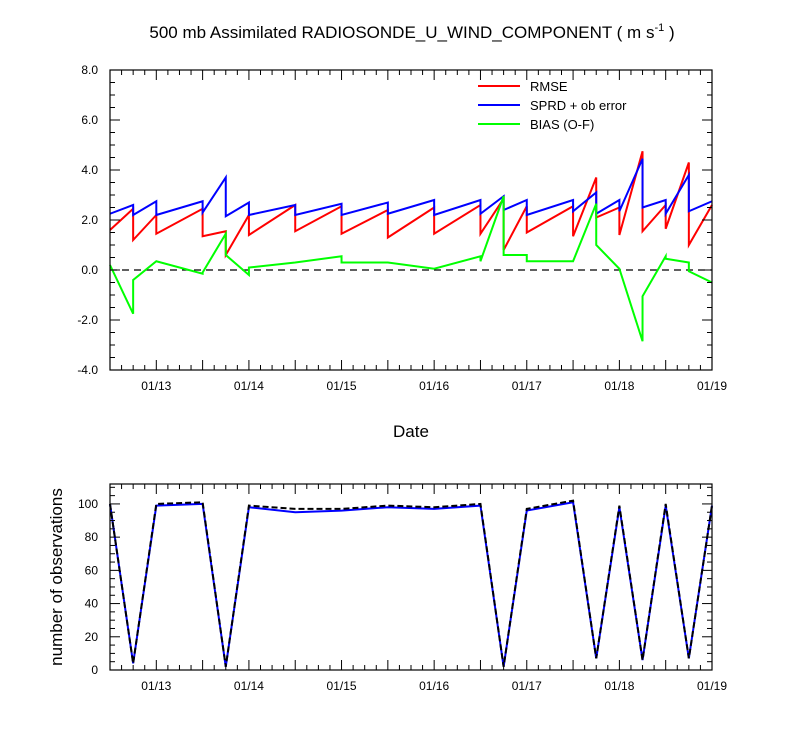  What do you see at coordinates (87, 370) in the screenshot?
I see `y-tick-label: -4.0` at bounding box center [87, 370].